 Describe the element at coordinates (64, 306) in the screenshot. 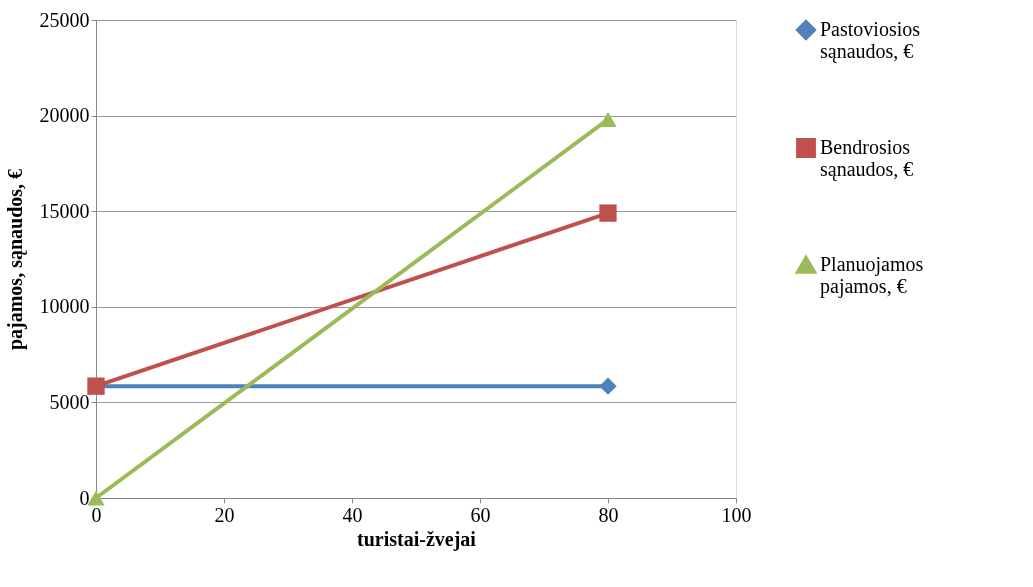

I see `y-tick-label: 10000` at that location.